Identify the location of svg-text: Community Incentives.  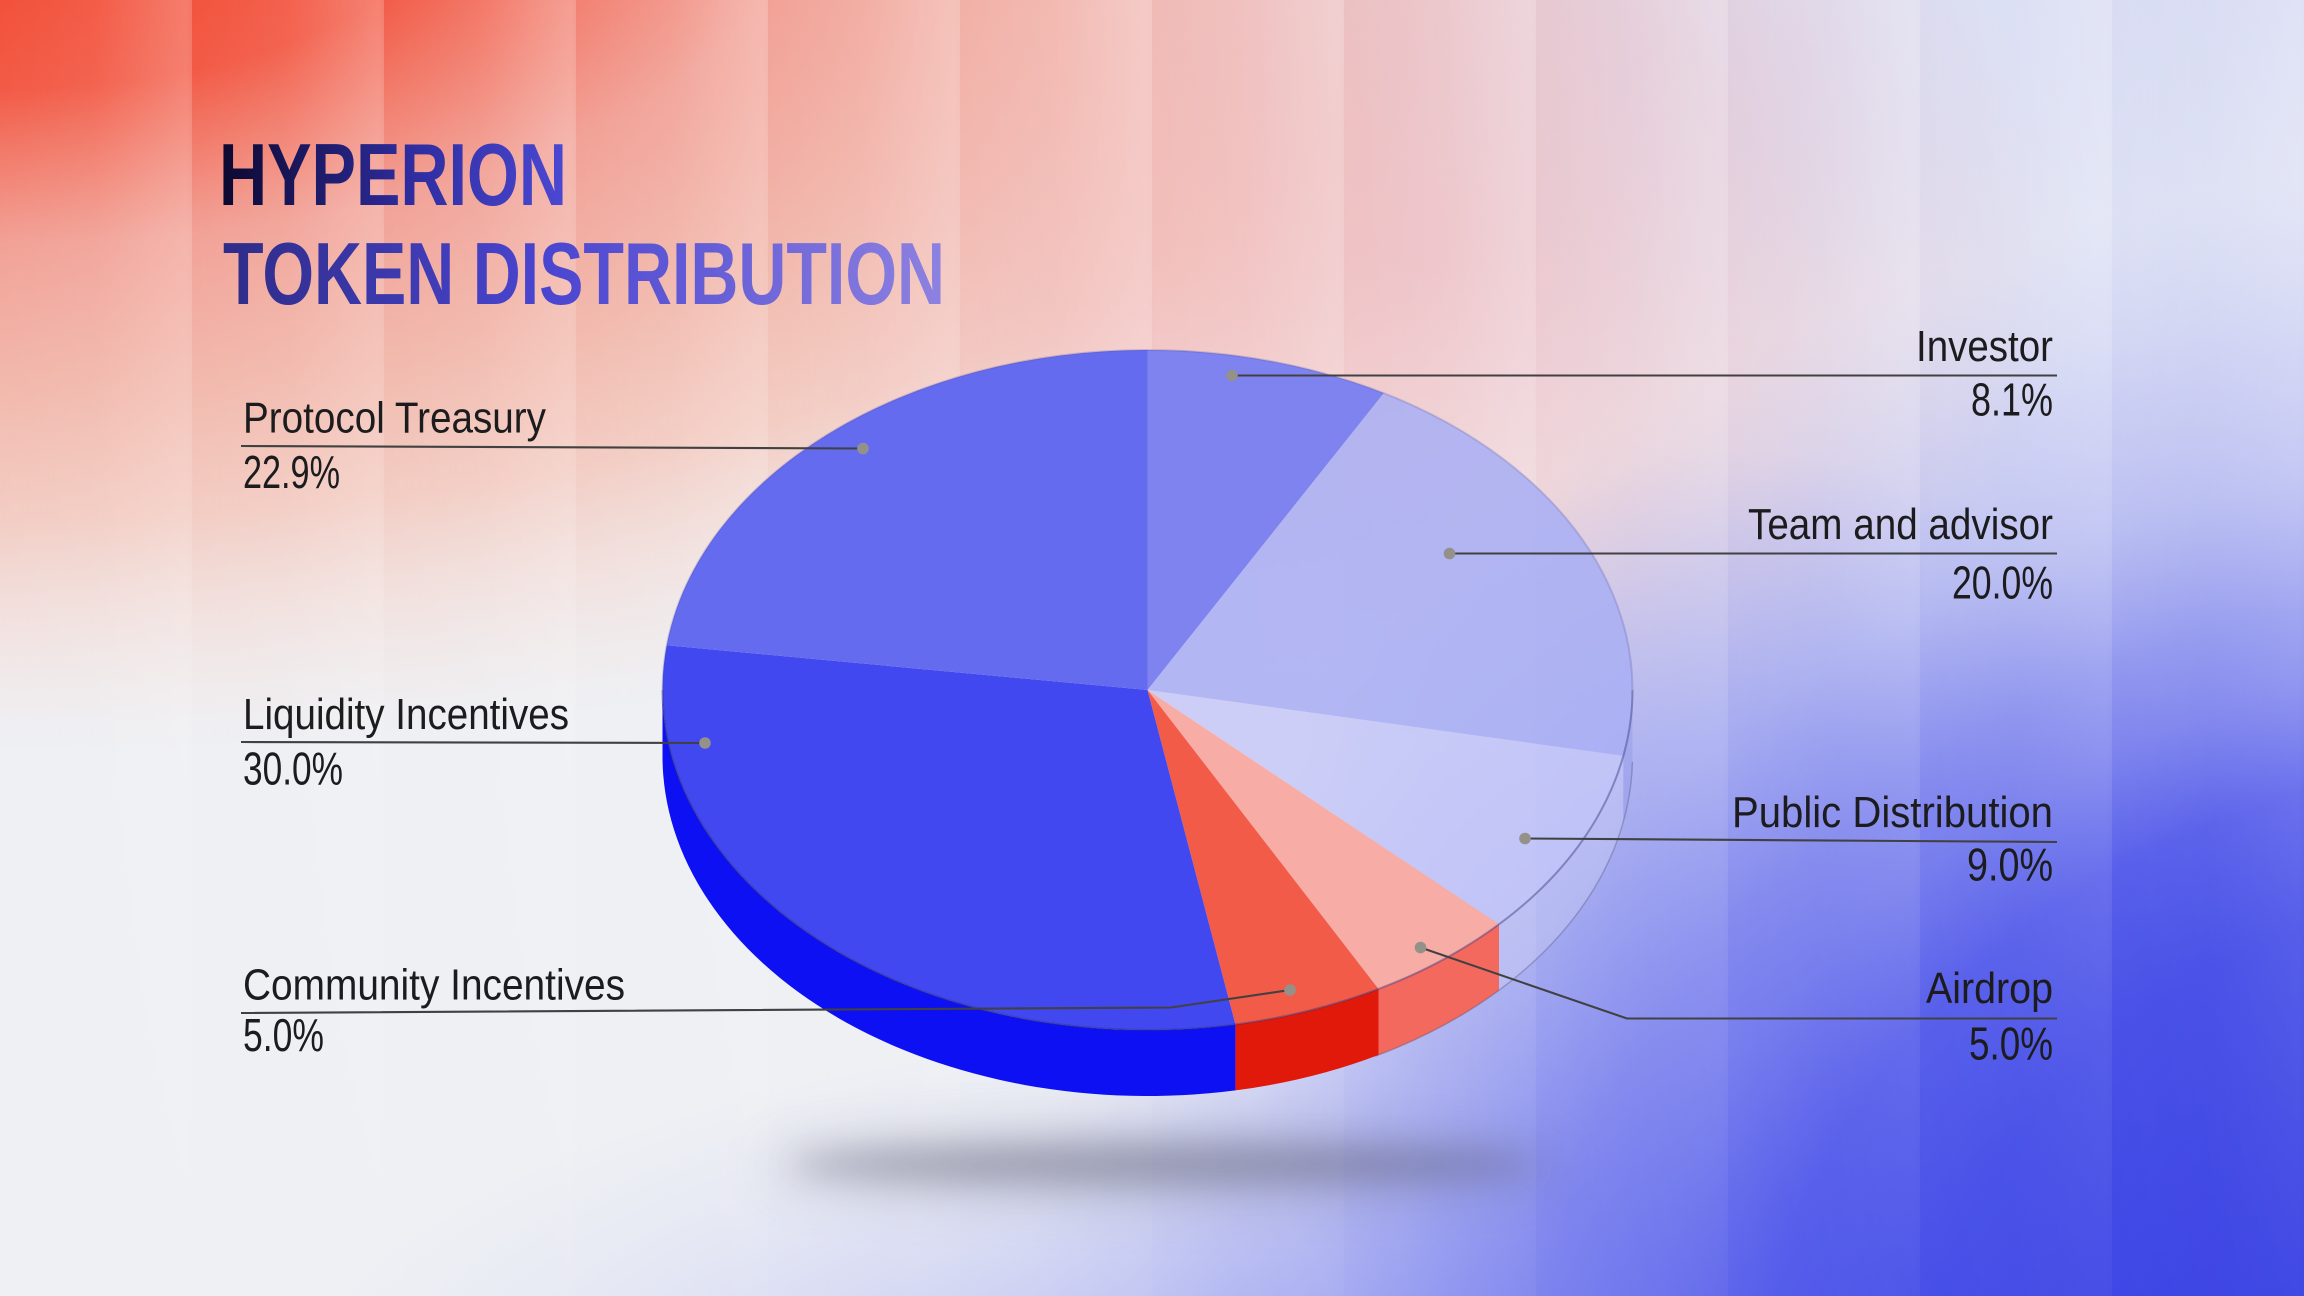
(434, 986).